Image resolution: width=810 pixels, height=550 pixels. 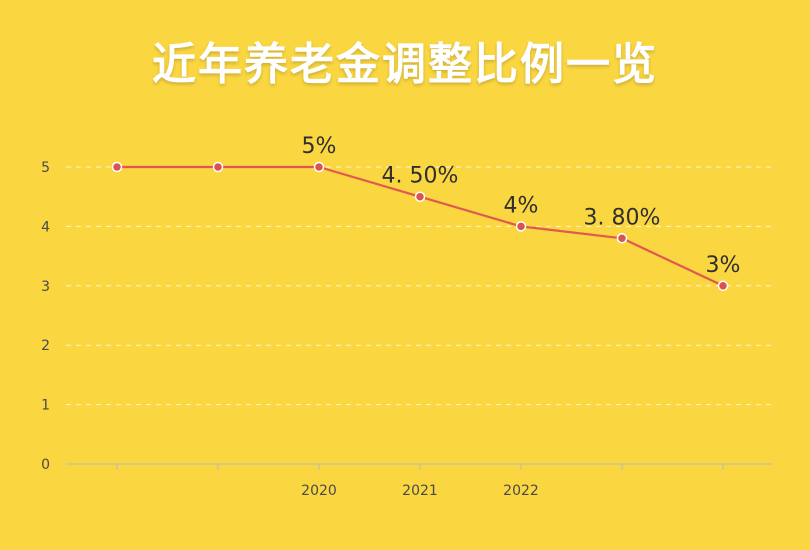 What do you see at coordinates (45, 406) in the screenshot?
I see `y-tick-label: 1` at bounding box center [45, 406].